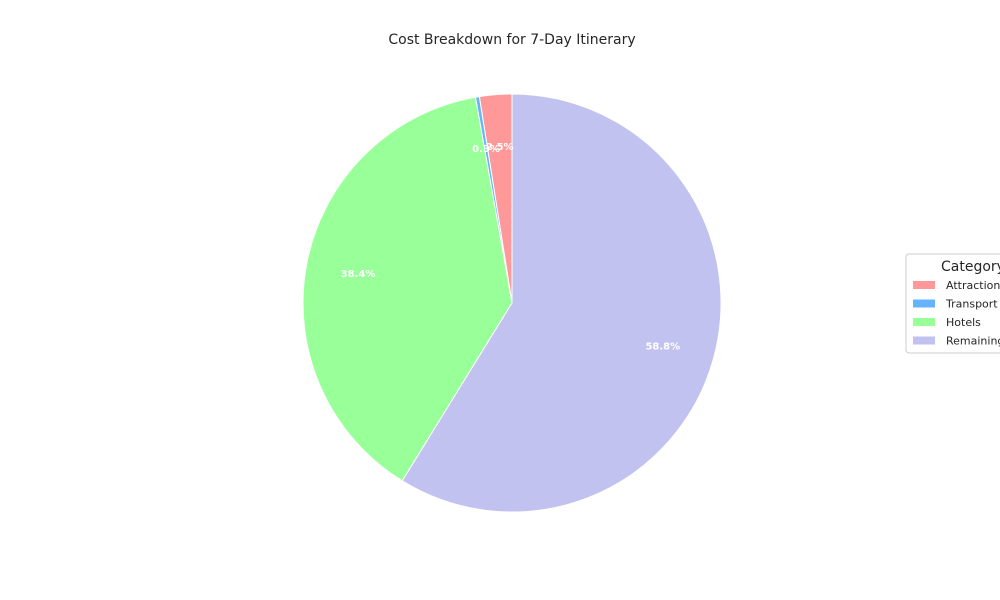 The image size is (1000, 600). Describe the element at coordinates (970, 267) in the screenshot. I see `legend-title: Category` at that location.